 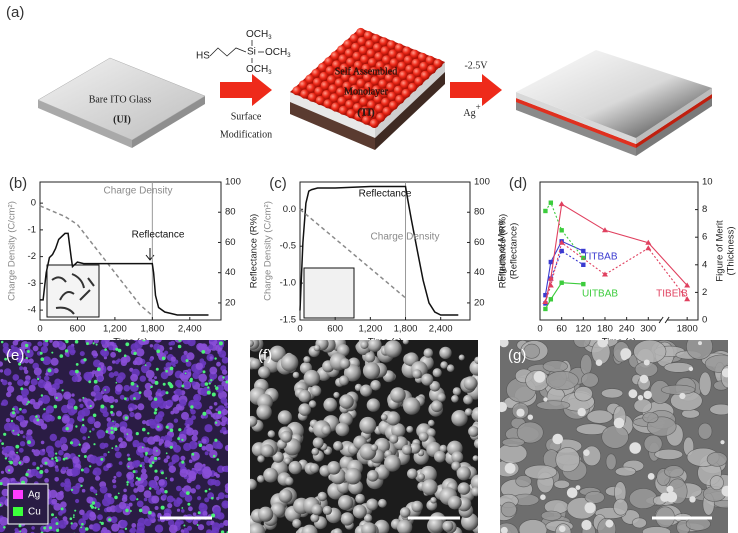 I want to click on y-tick-label: -0.5, so click(x=288, y=246).